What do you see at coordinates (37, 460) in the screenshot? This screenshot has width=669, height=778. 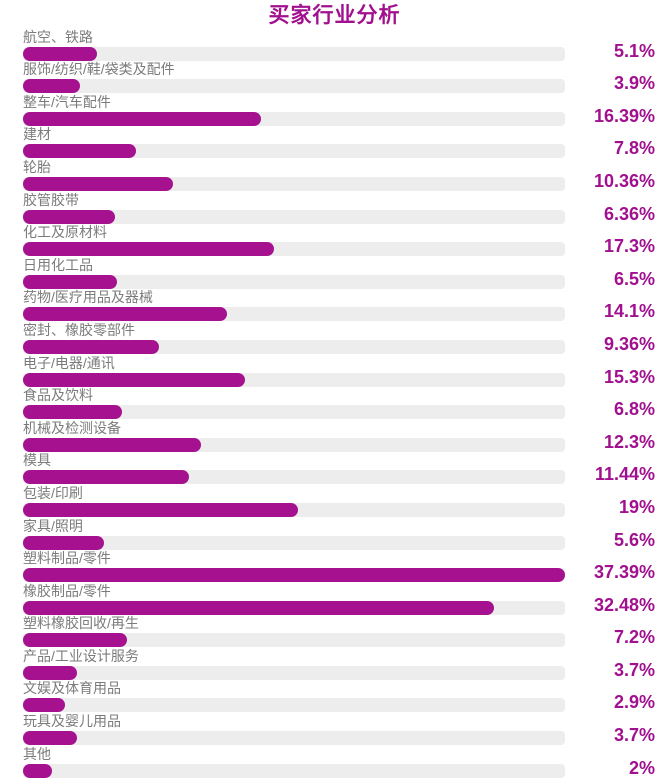 I see `industry-label: 模具` at bounding box center [37, 460].